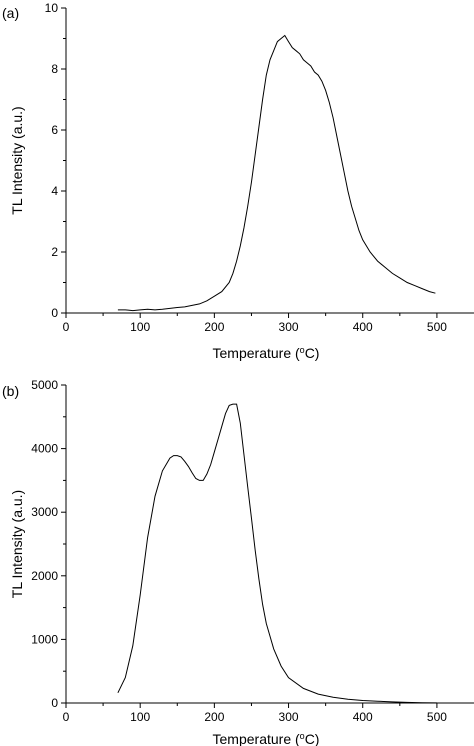 The image size is (474, 746). What do you see at coordinates (54, 191) in the screenshot?
I see `y-tick-label: 4` at bounding box center [54, 191].